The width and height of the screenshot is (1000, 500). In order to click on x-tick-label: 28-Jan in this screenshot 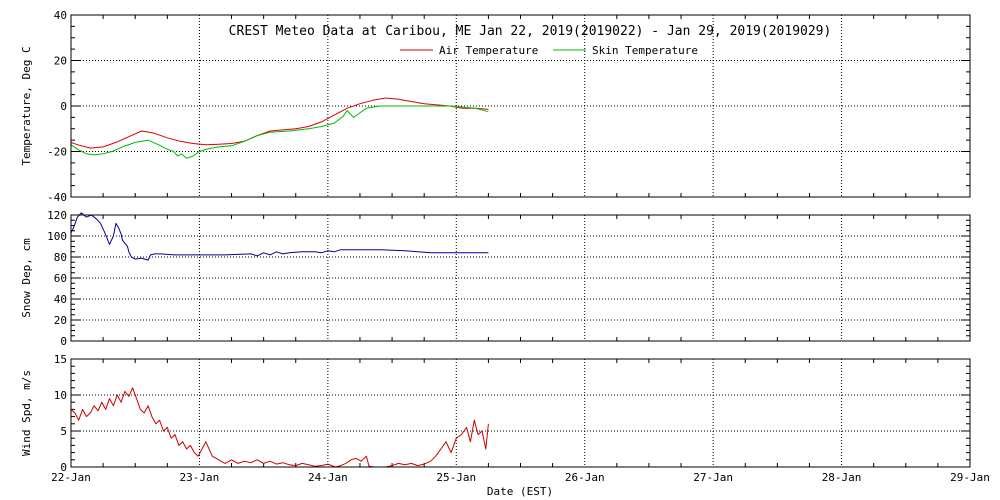, I will do `click(842, 477)`.